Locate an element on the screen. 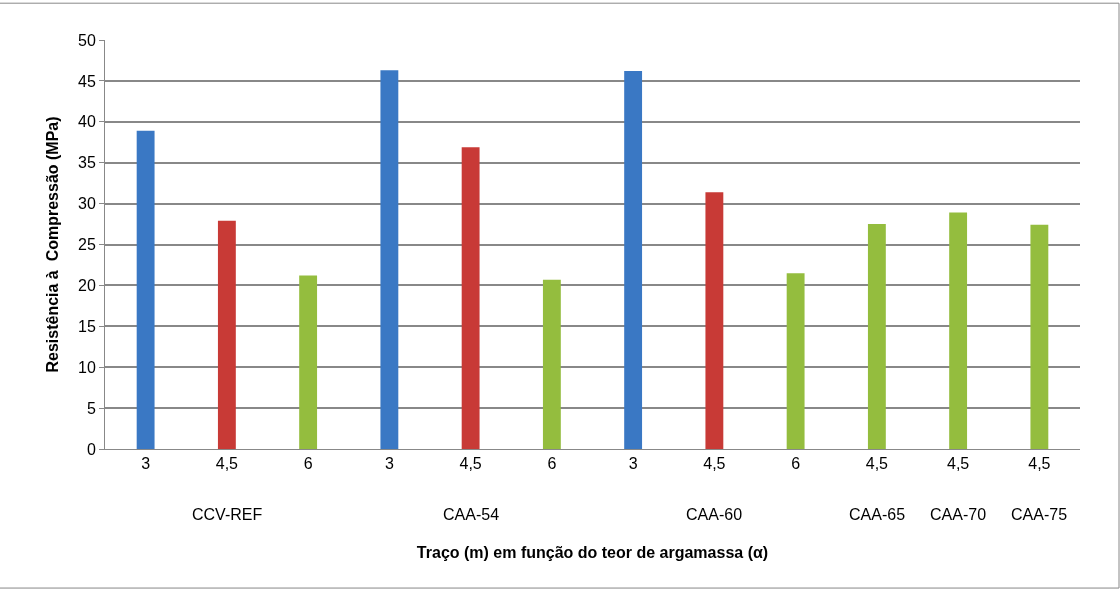  text: CAA-70 is located at coordinates (958, 514).